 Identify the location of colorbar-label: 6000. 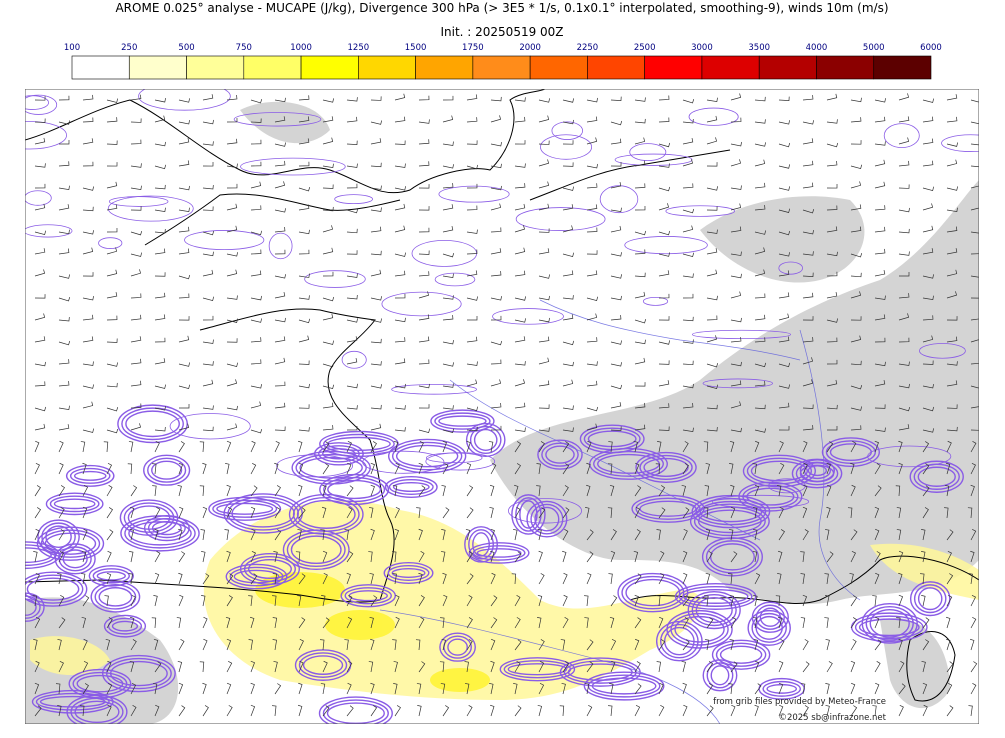
(931, 48).